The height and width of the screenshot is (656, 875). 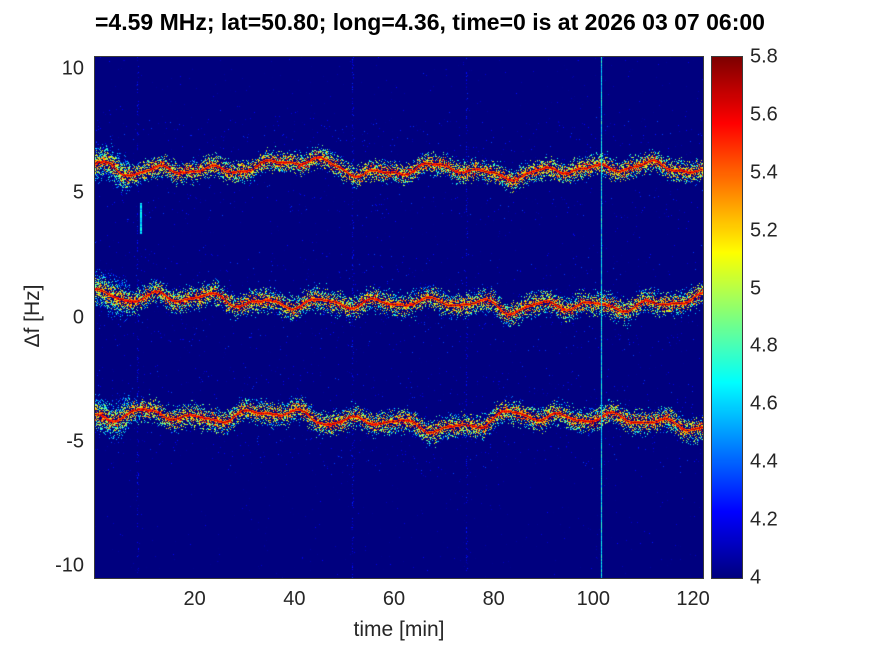 What do you see at coordinates (764, 345) in the screenshot?
I see `colorbar-tick-label: 4.8` at bounding box center [764, 345].